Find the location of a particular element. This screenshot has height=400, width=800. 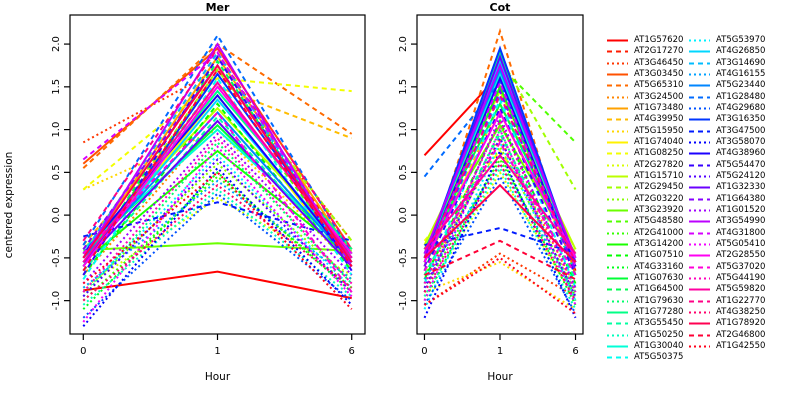

legend-item: AT1G77280 is located at coordinates (645, 312).